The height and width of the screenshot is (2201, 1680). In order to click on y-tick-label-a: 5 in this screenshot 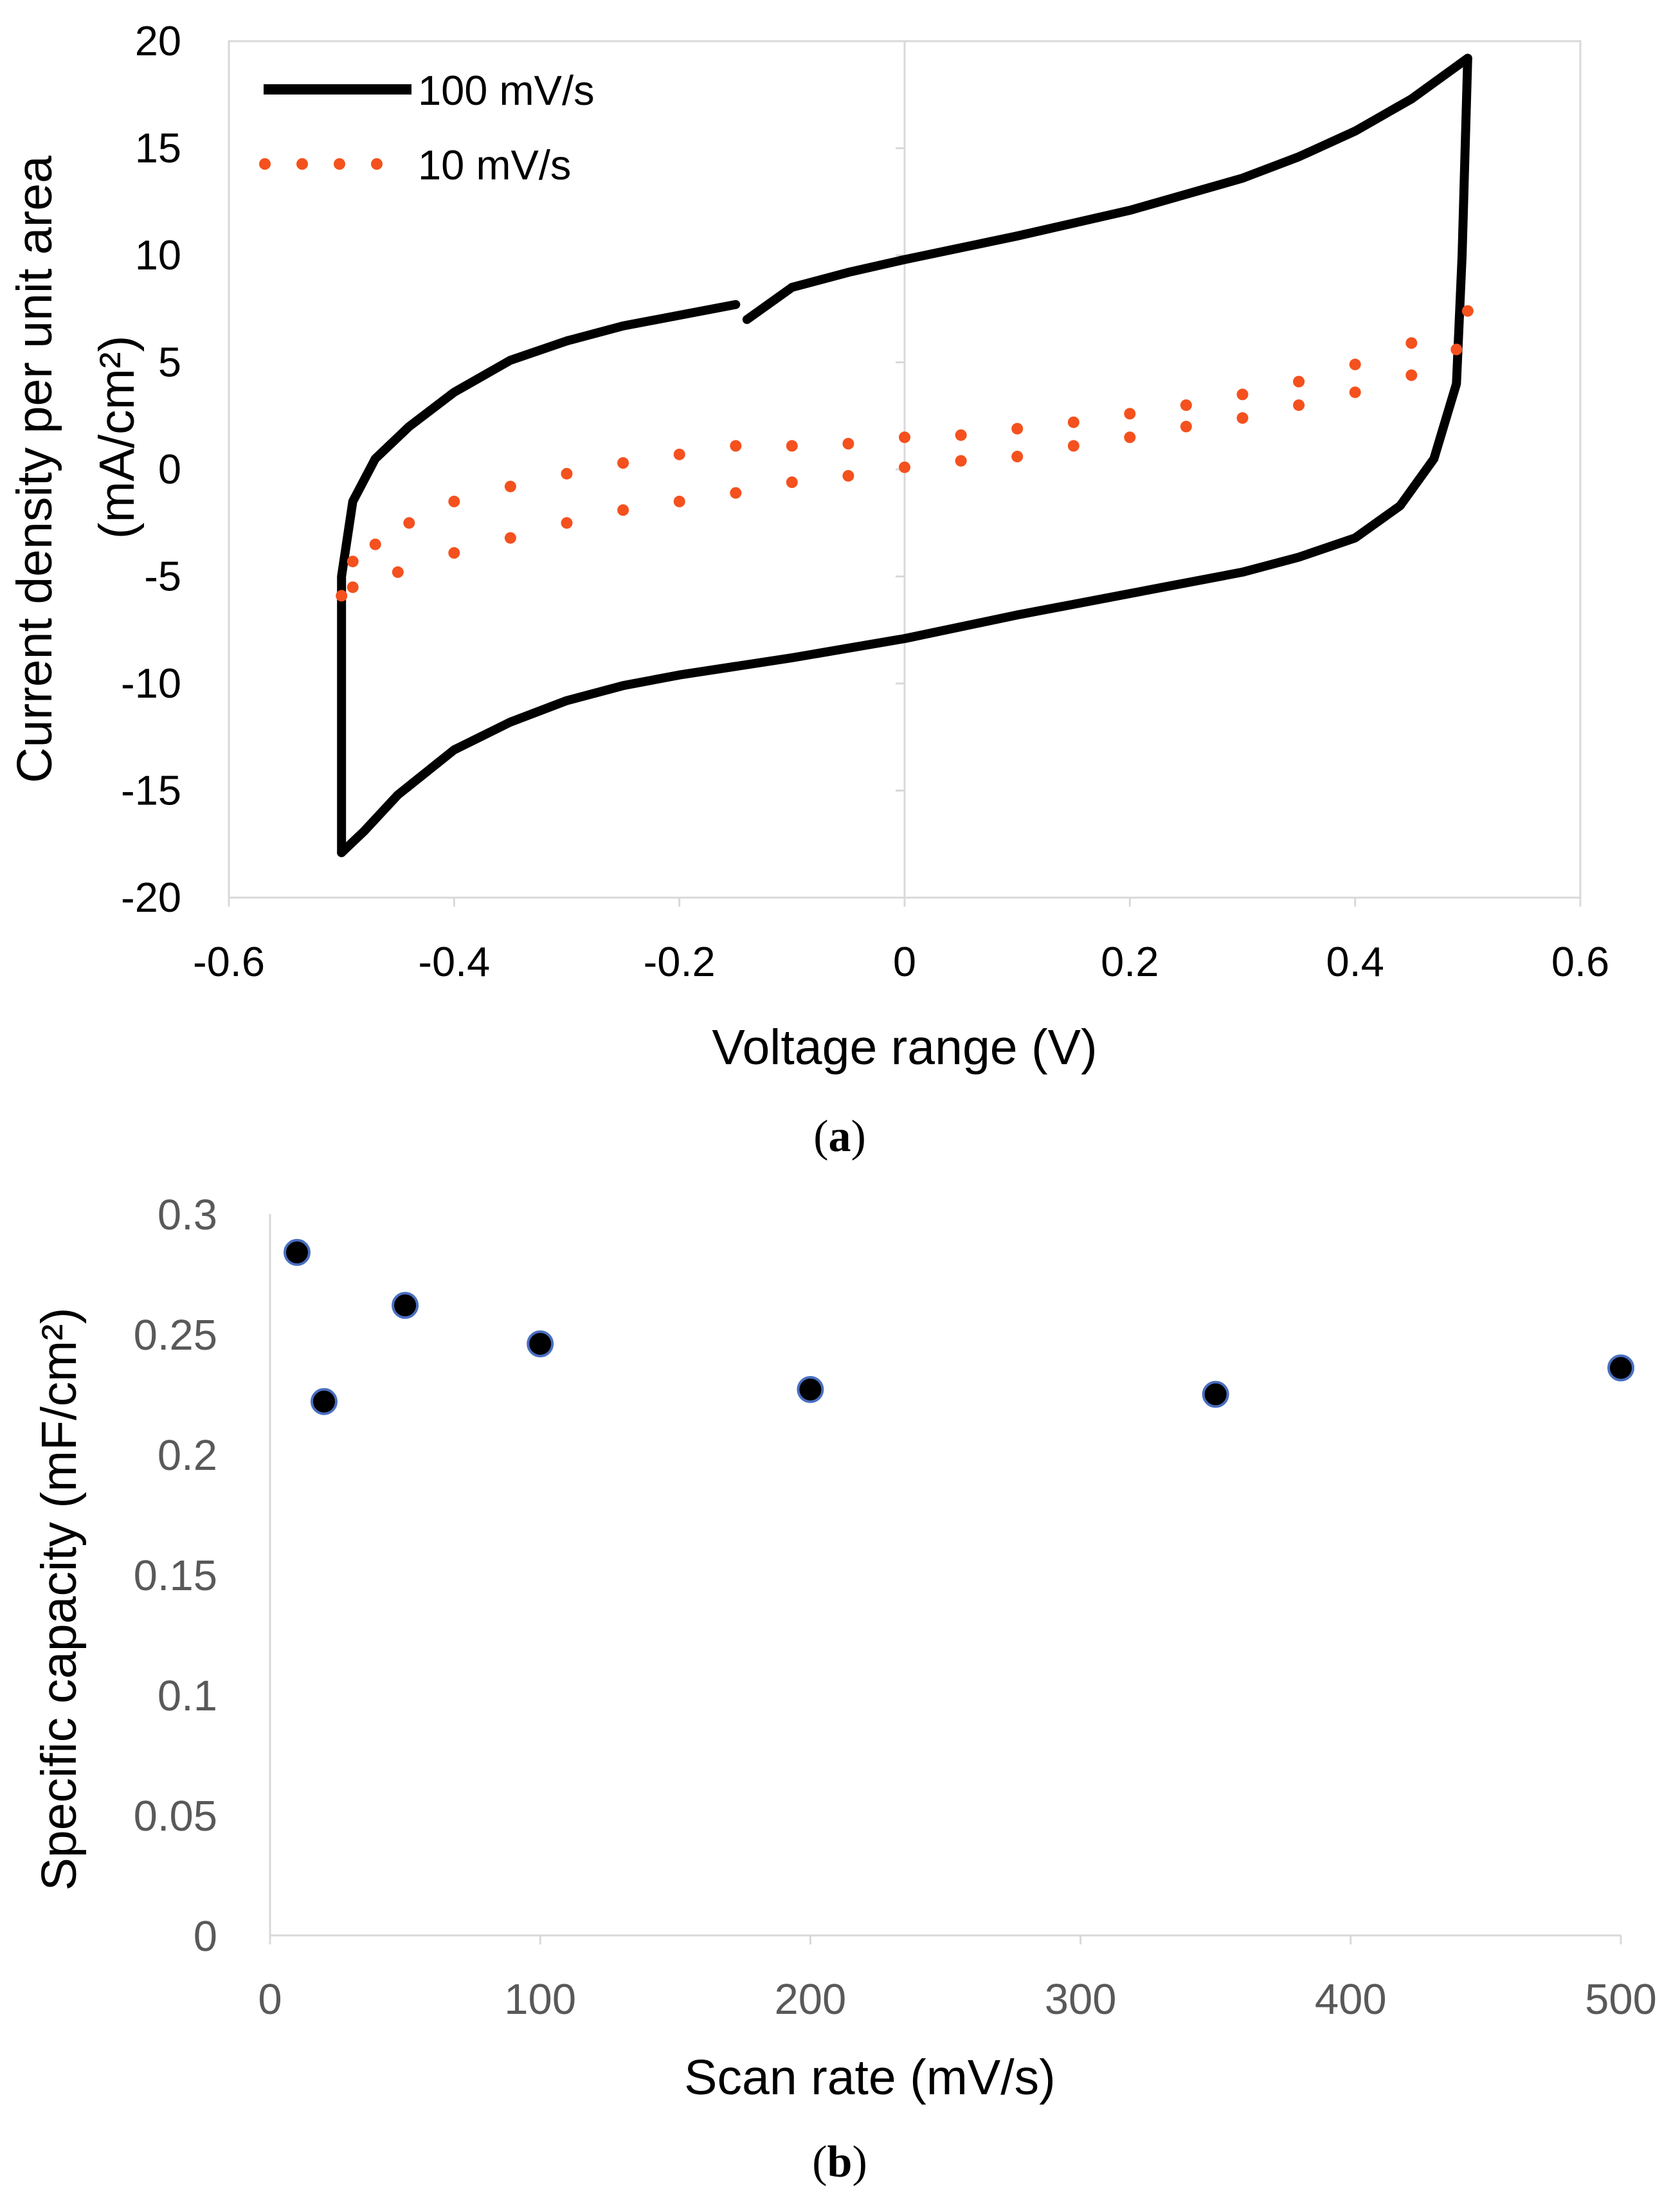, I will do `click(169, 362)`.